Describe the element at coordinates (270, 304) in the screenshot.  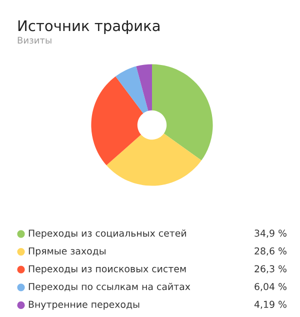
I see `data-label: 4,19 %` at that location.